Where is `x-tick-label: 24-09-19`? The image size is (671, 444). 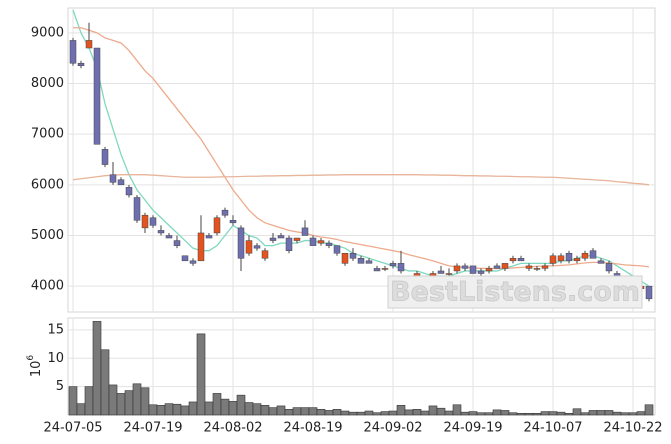 x-tick-label: 24-09-19 is located at coordinates (472, 428).